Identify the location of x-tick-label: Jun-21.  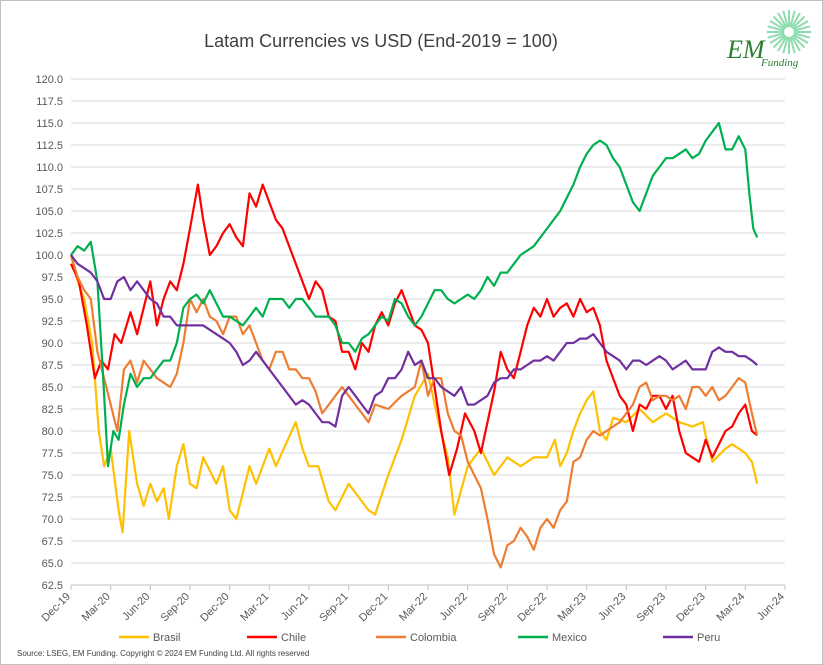
(295, 607).